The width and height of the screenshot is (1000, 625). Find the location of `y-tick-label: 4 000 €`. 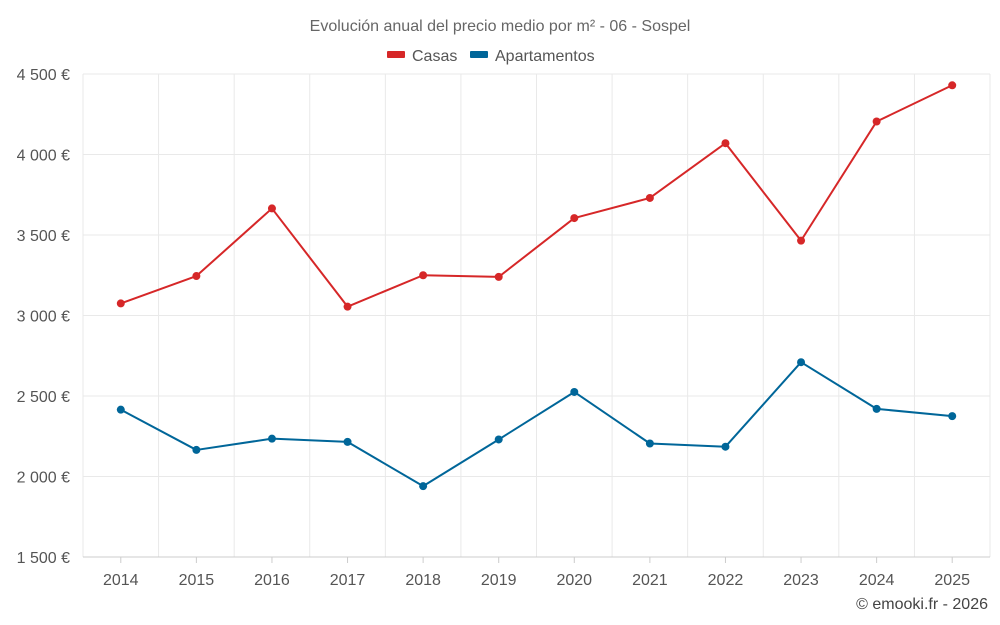

y-tick-label: 4 000 € is located at coordinates (43, 156).